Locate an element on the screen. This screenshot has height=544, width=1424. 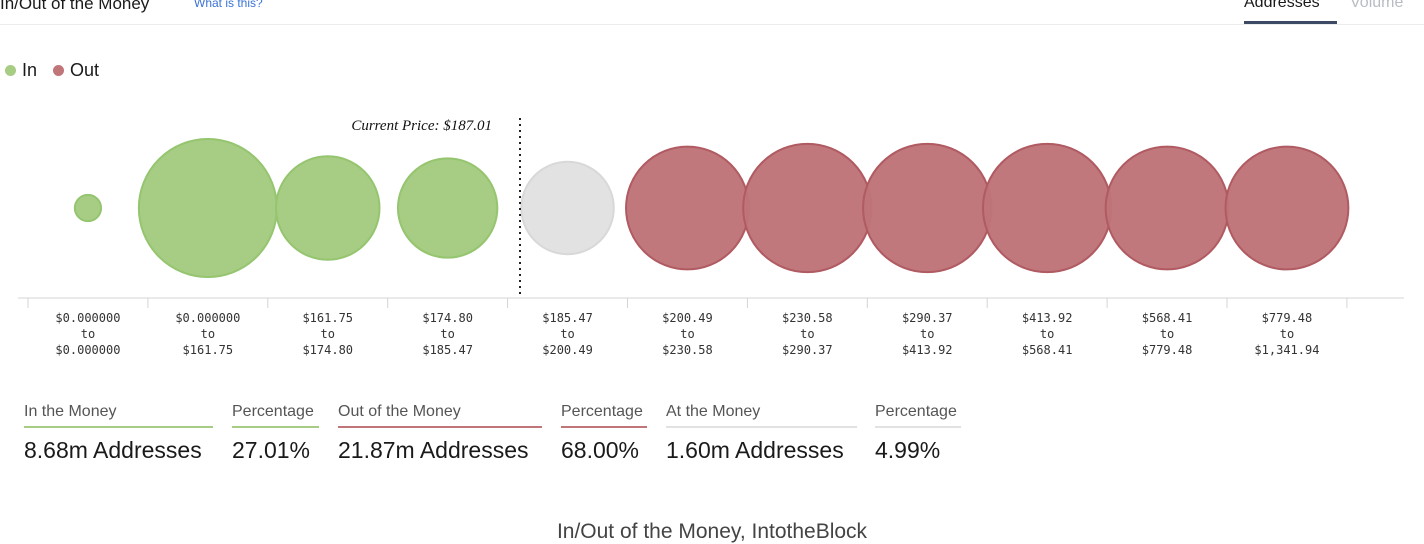
stat-at-percentage: Percentage 4.99% is located at coordinates (918, 433).